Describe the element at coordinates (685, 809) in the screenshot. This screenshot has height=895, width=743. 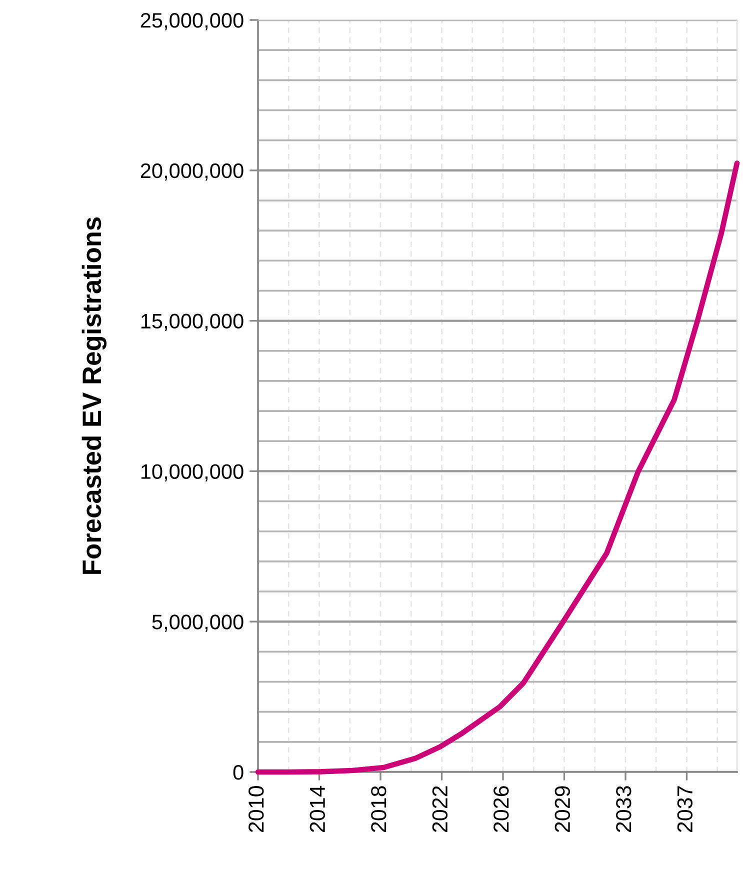
I see `x-tick-label: 2037` at that location.